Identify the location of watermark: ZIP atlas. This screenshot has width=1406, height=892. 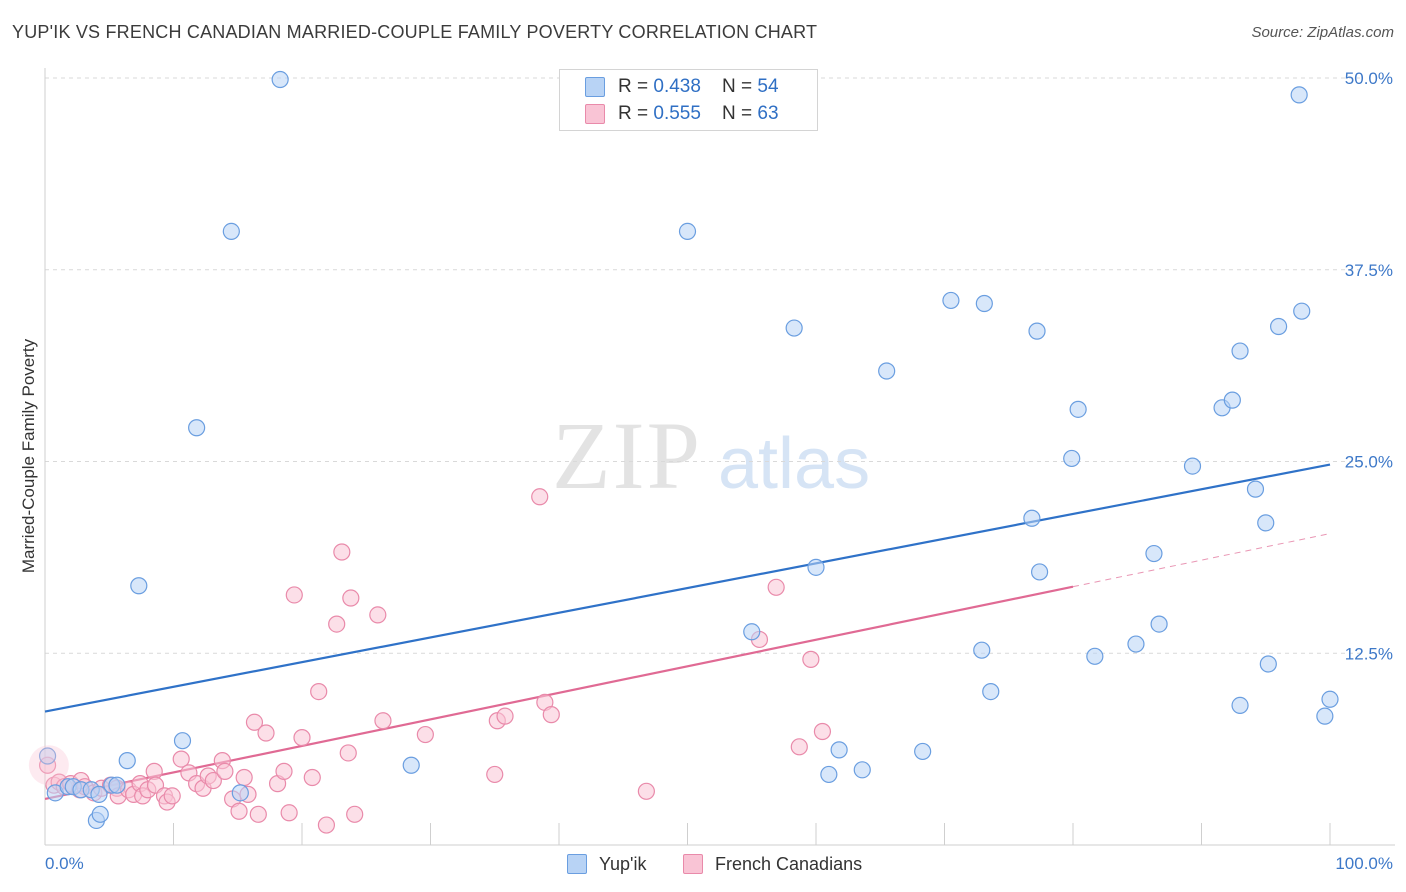
(711, 455).